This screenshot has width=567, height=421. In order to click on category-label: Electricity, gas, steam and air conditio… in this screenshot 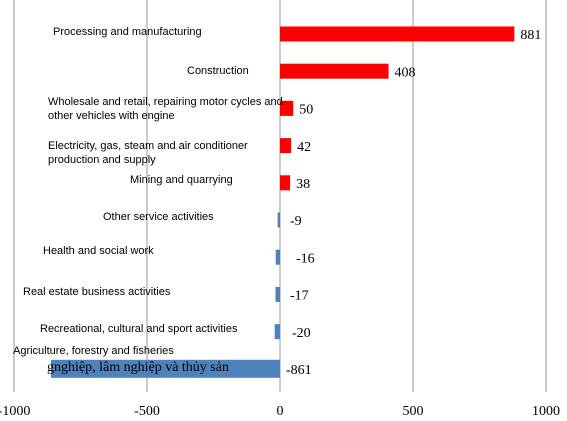, I will do `click(148, 153)`.